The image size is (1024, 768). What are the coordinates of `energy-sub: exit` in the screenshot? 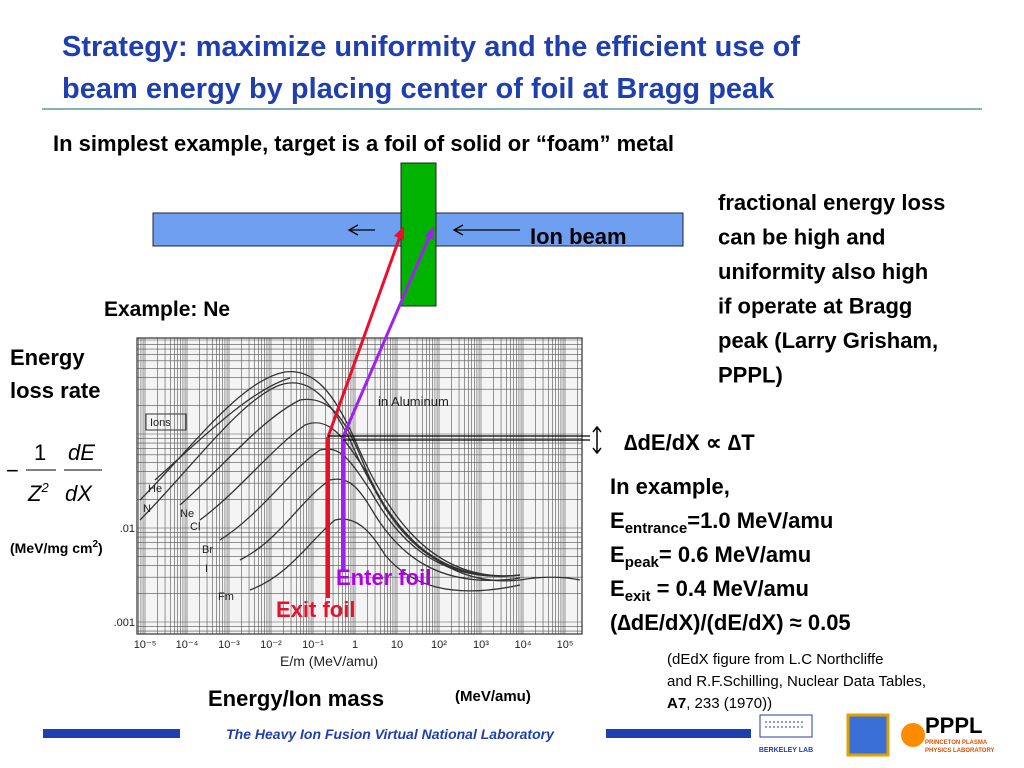 It's located at (638, 596).